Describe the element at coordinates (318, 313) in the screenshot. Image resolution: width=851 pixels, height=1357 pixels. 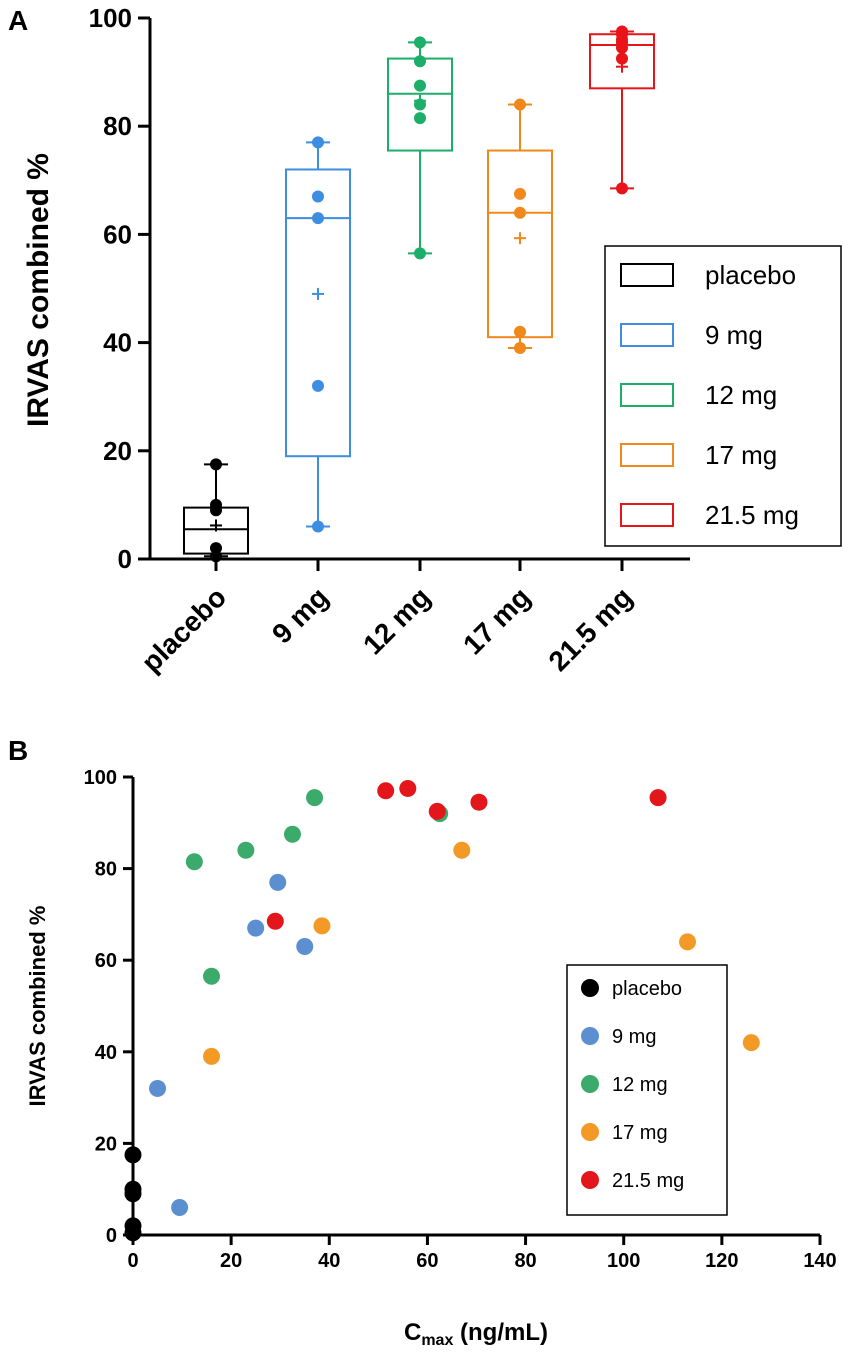
I see `box-iqr` at that location.